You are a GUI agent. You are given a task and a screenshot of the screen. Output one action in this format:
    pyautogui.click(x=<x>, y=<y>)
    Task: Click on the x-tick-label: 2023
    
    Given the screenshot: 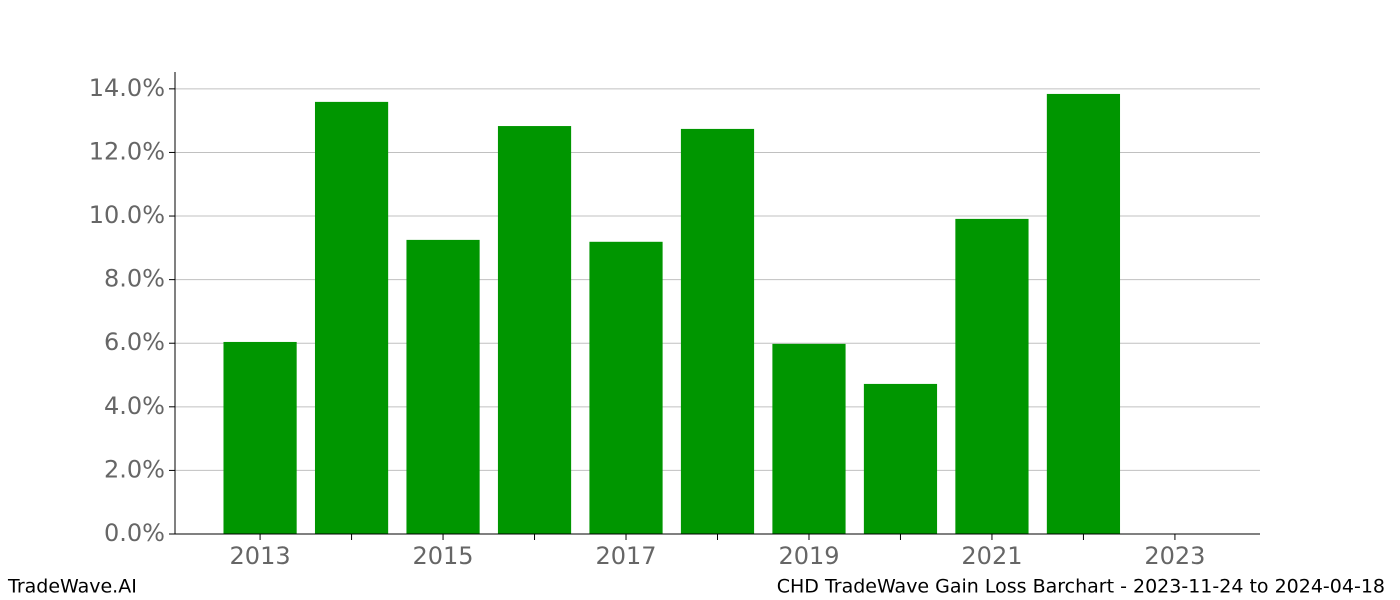 What is the action you would take?
    pyautogui.click(x=1174, y=556)
    